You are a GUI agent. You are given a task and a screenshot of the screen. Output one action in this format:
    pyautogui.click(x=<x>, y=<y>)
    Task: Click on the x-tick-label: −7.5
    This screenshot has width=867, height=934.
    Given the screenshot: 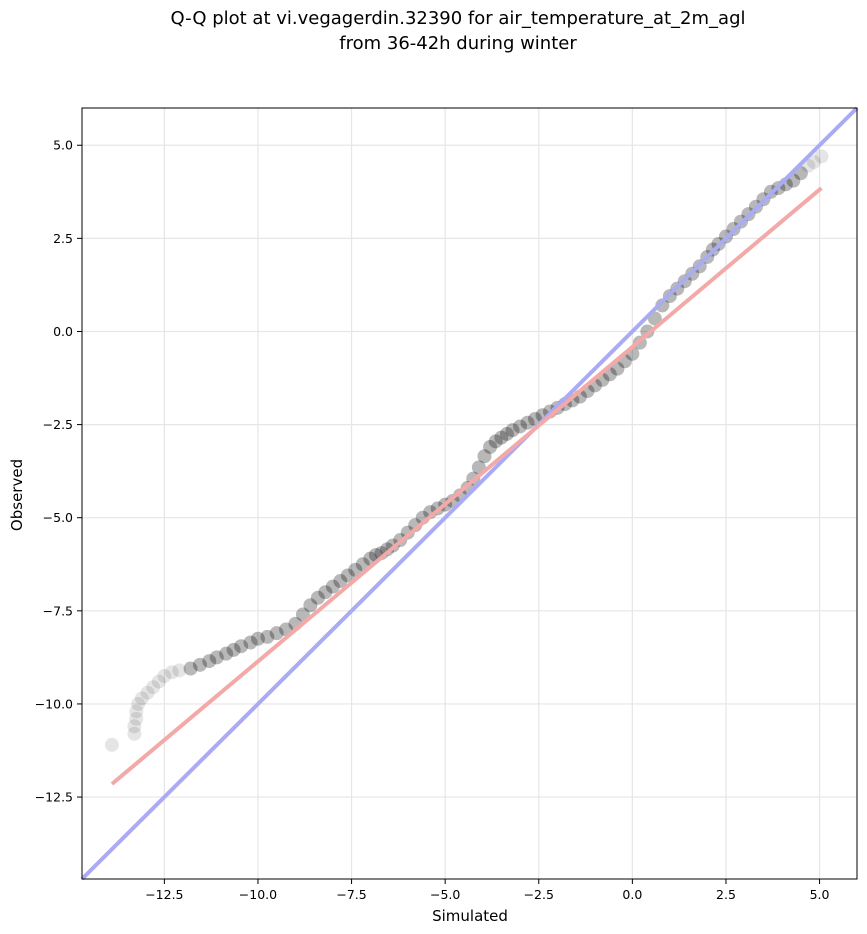 What is the action you would take?
    pyautogui.click(x=351, y=894)
    